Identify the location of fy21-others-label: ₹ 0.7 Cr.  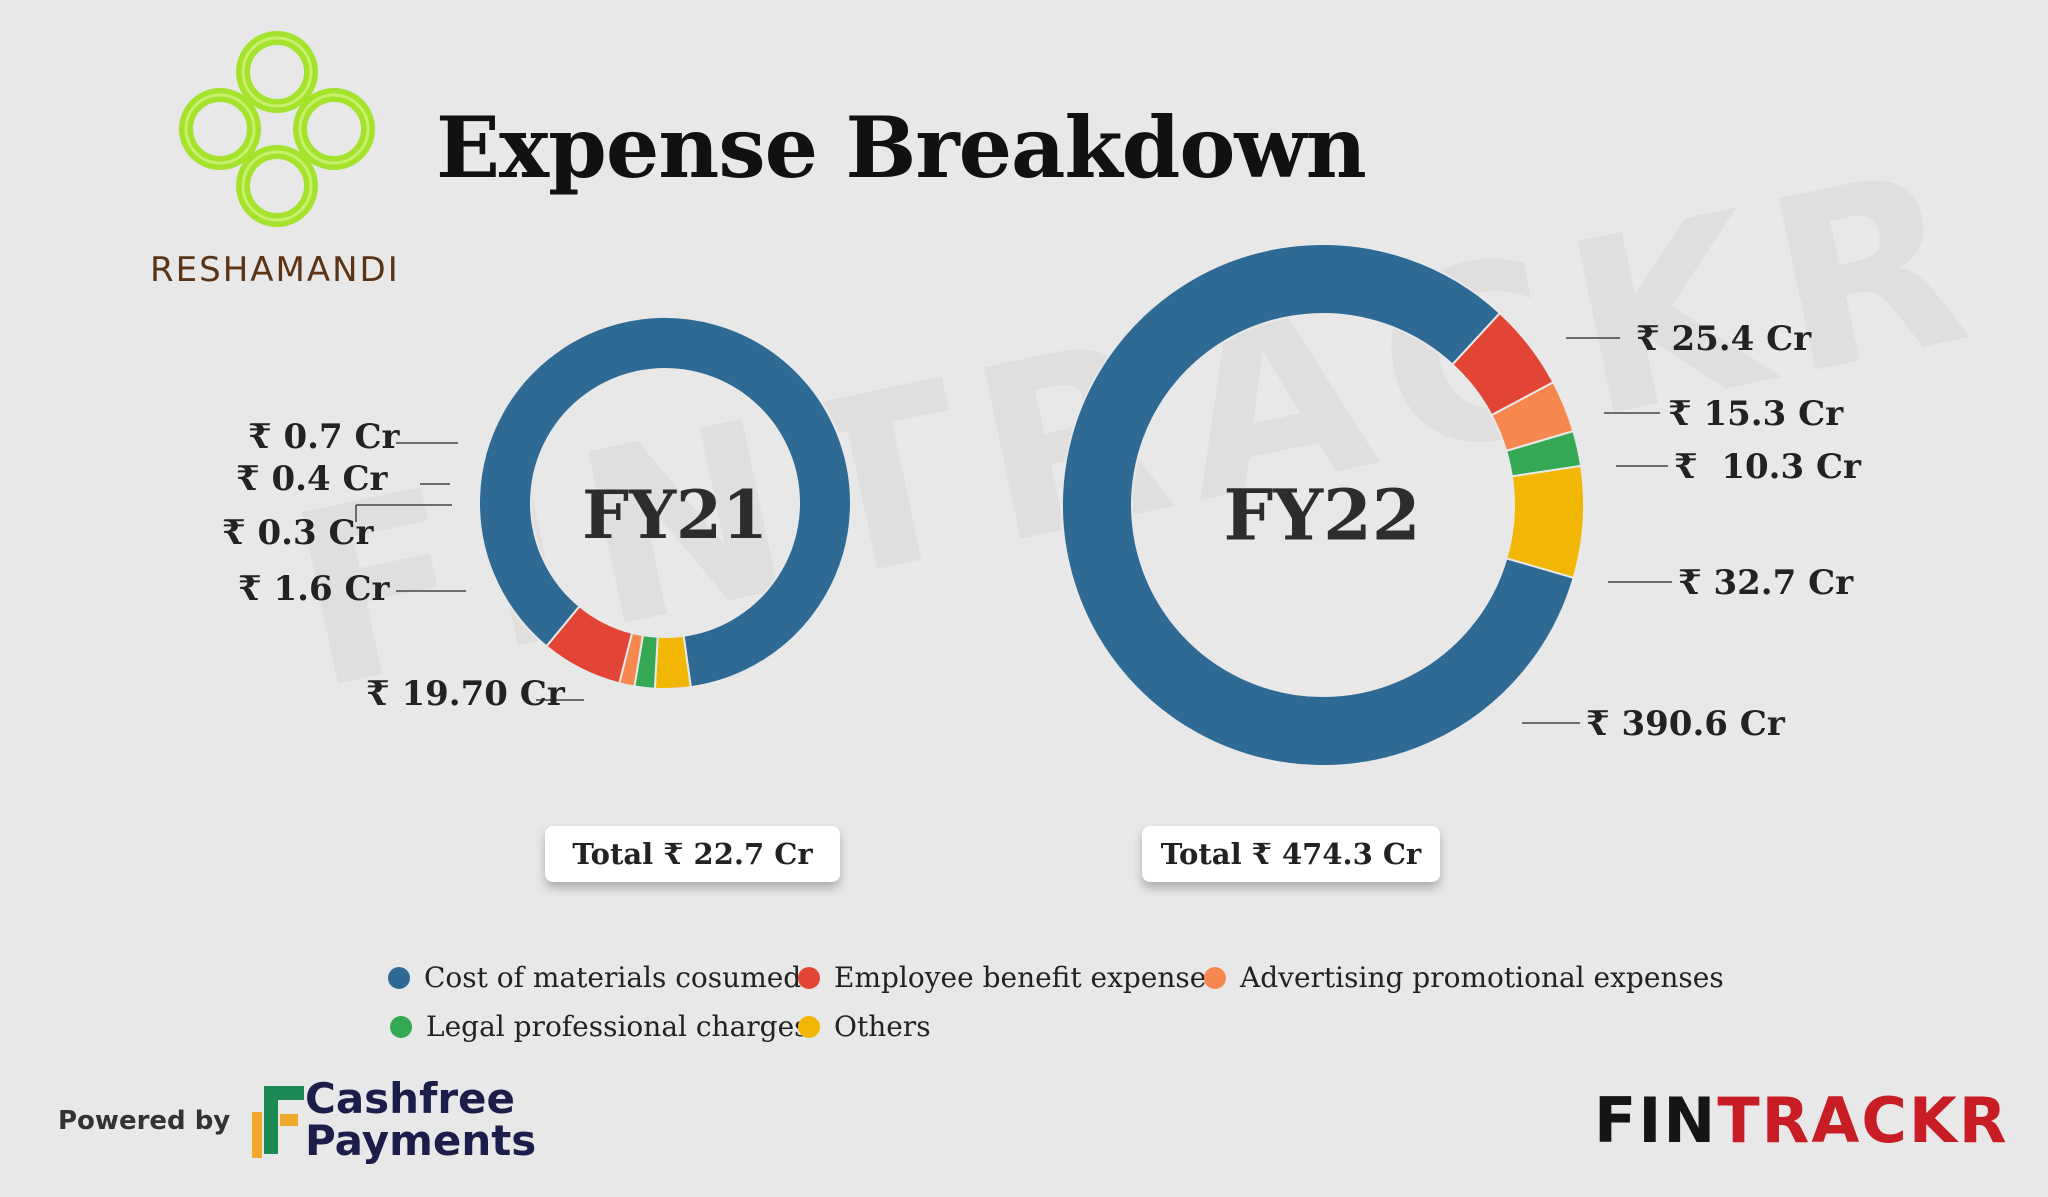
(324, 437).